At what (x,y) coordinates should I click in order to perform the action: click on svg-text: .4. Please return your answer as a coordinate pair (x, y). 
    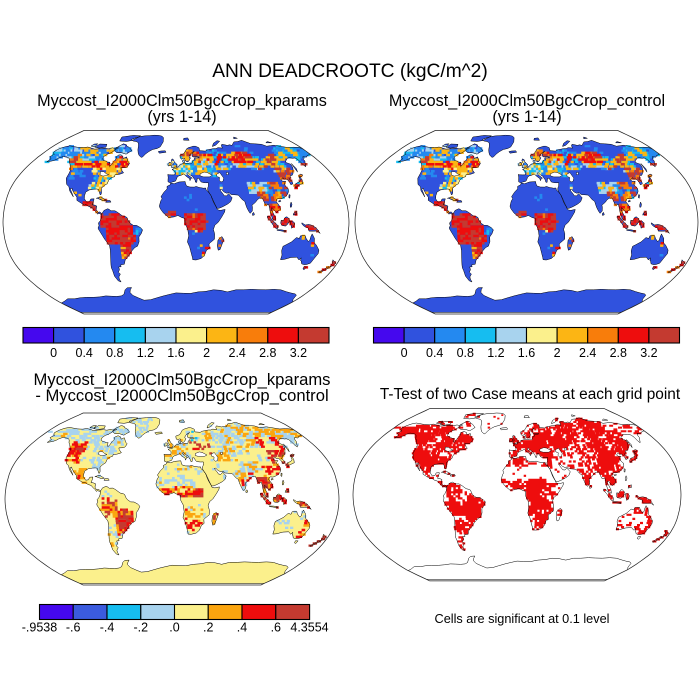
    Looking at the image, I should click on (242, 627).